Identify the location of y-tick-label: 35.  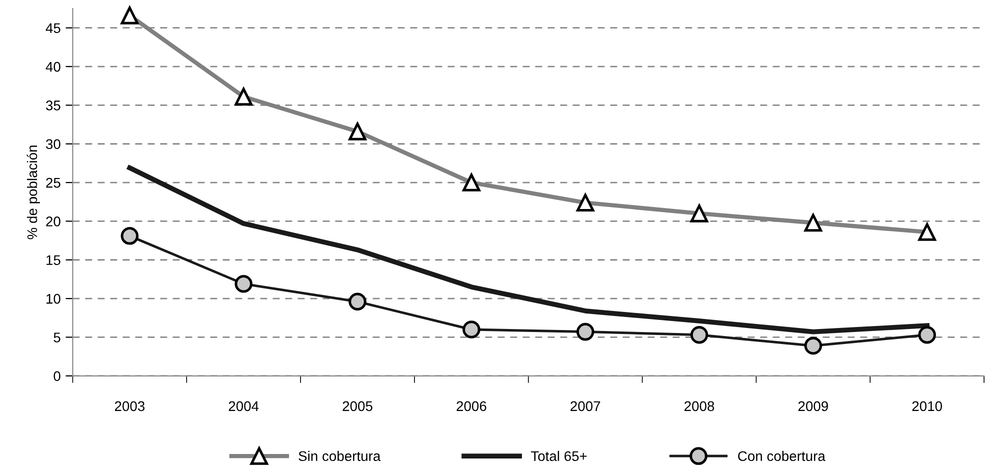
(53, 105).